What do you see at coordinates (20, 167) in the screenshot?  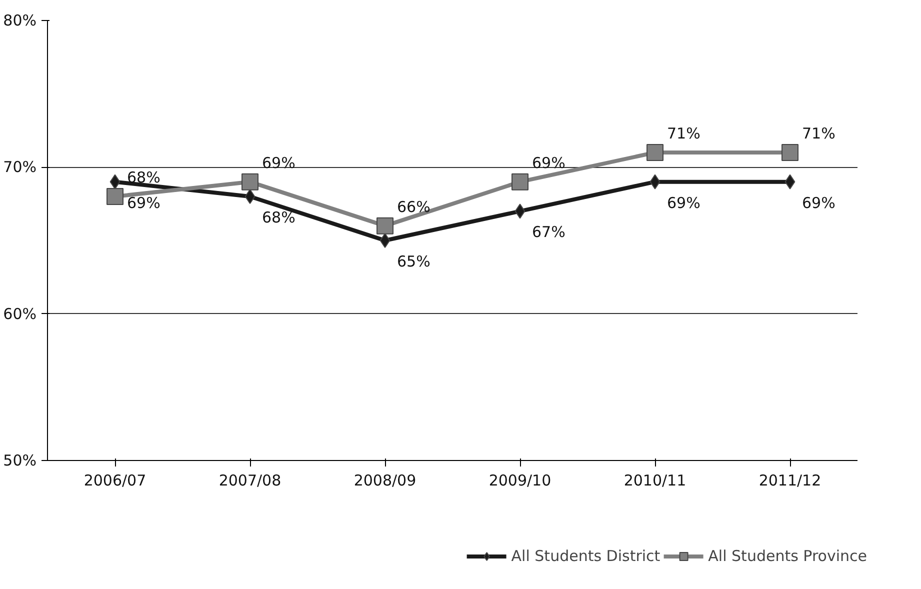 I see `y-tick-label: 70%` at bounding box center [20, 167].